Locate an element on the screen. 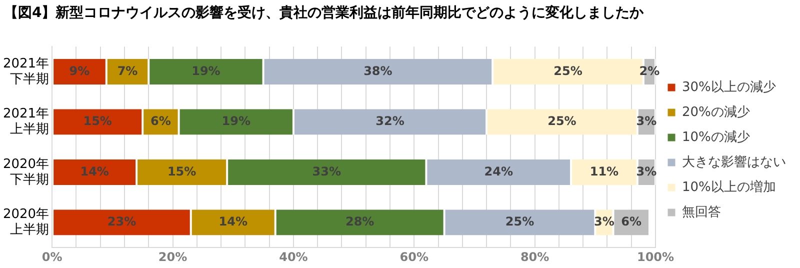 The width and height of the screenshot is (800, 268). legend-label: 30%以上の減少 is located at coordinates (729, 87).